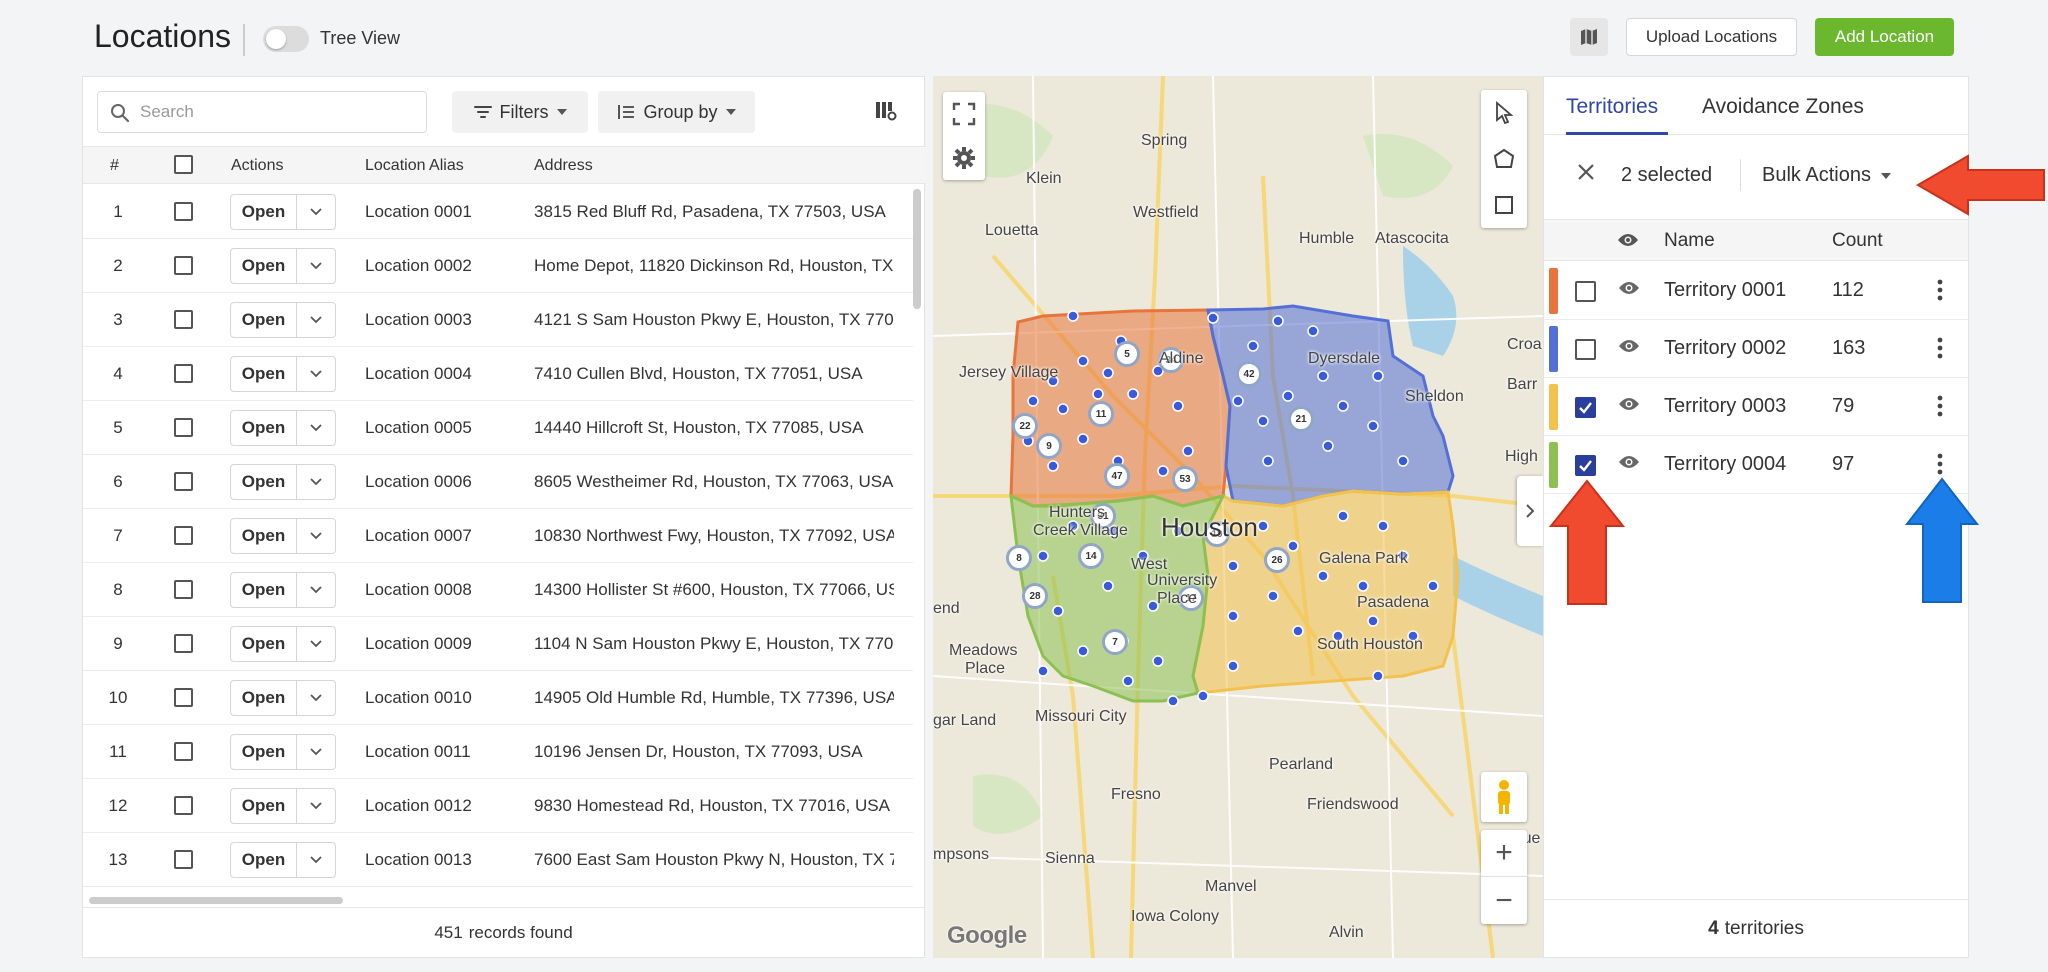 The height and width of the screenshot is (972, 2048). Describe the element at coordinates (1117, 476) in the screenshot. I see `cluster-marker: 47` at that location.